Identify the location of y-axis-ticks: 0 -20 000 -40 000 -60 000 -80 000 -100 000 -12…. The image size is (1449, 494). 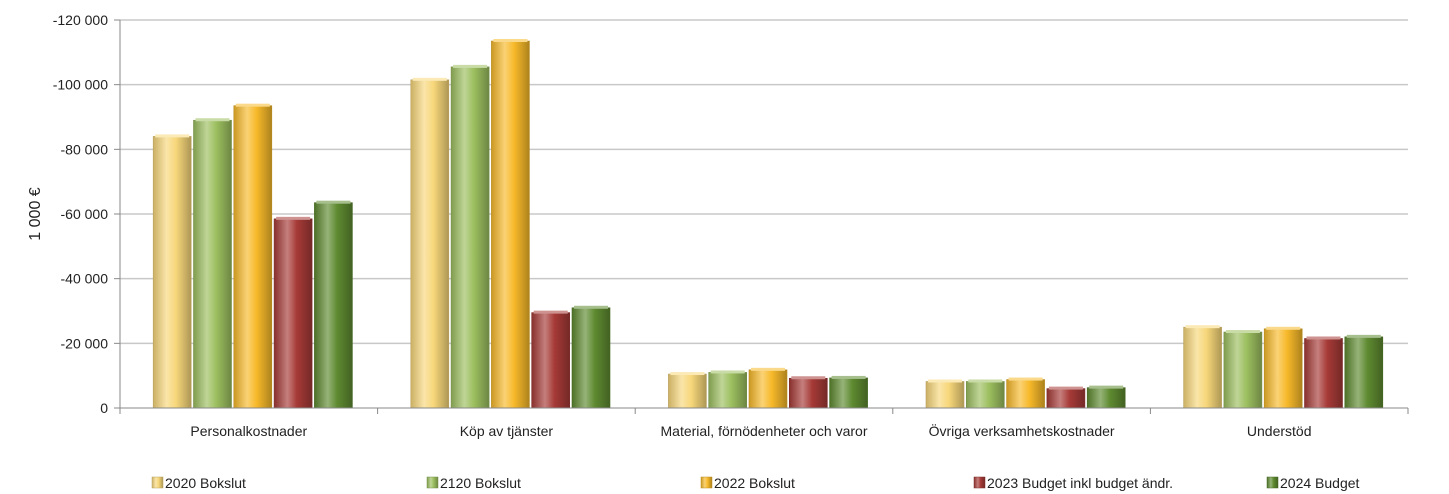
(86, 214).